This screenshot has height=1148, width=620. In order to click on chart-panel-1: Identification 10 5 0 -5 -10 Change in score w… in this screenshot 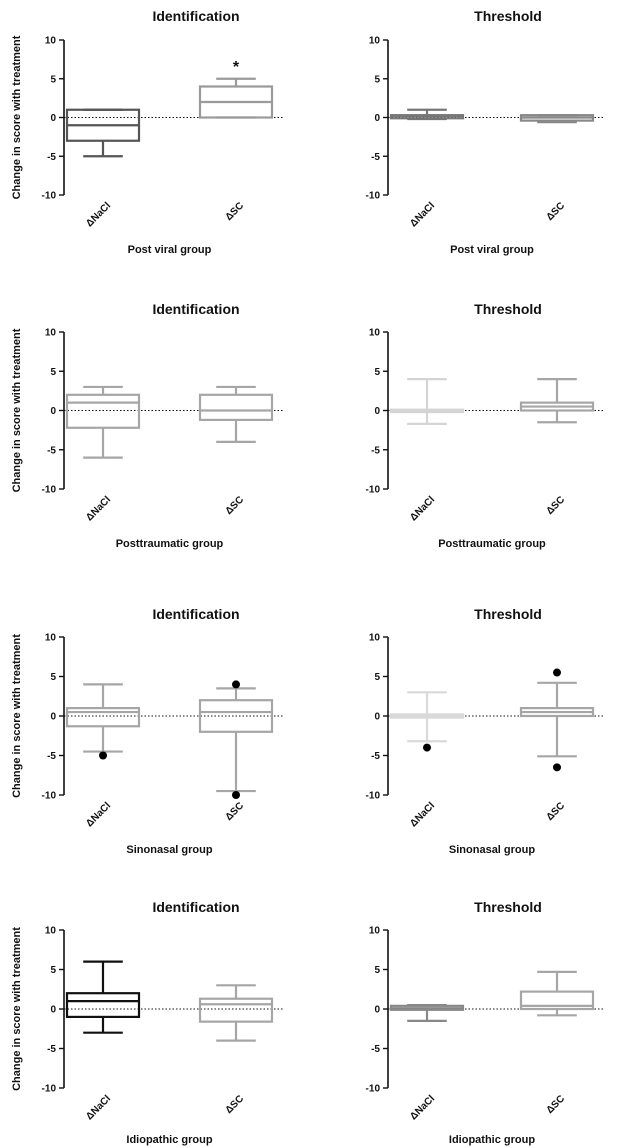, I will do `click(147, 132)`.